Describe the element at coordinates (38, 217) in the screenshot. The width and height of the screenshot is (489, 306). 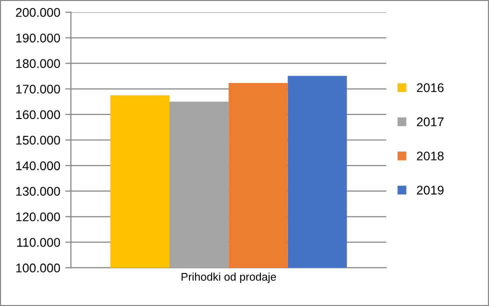
I see `y-tick-label: 120.000` at that location.